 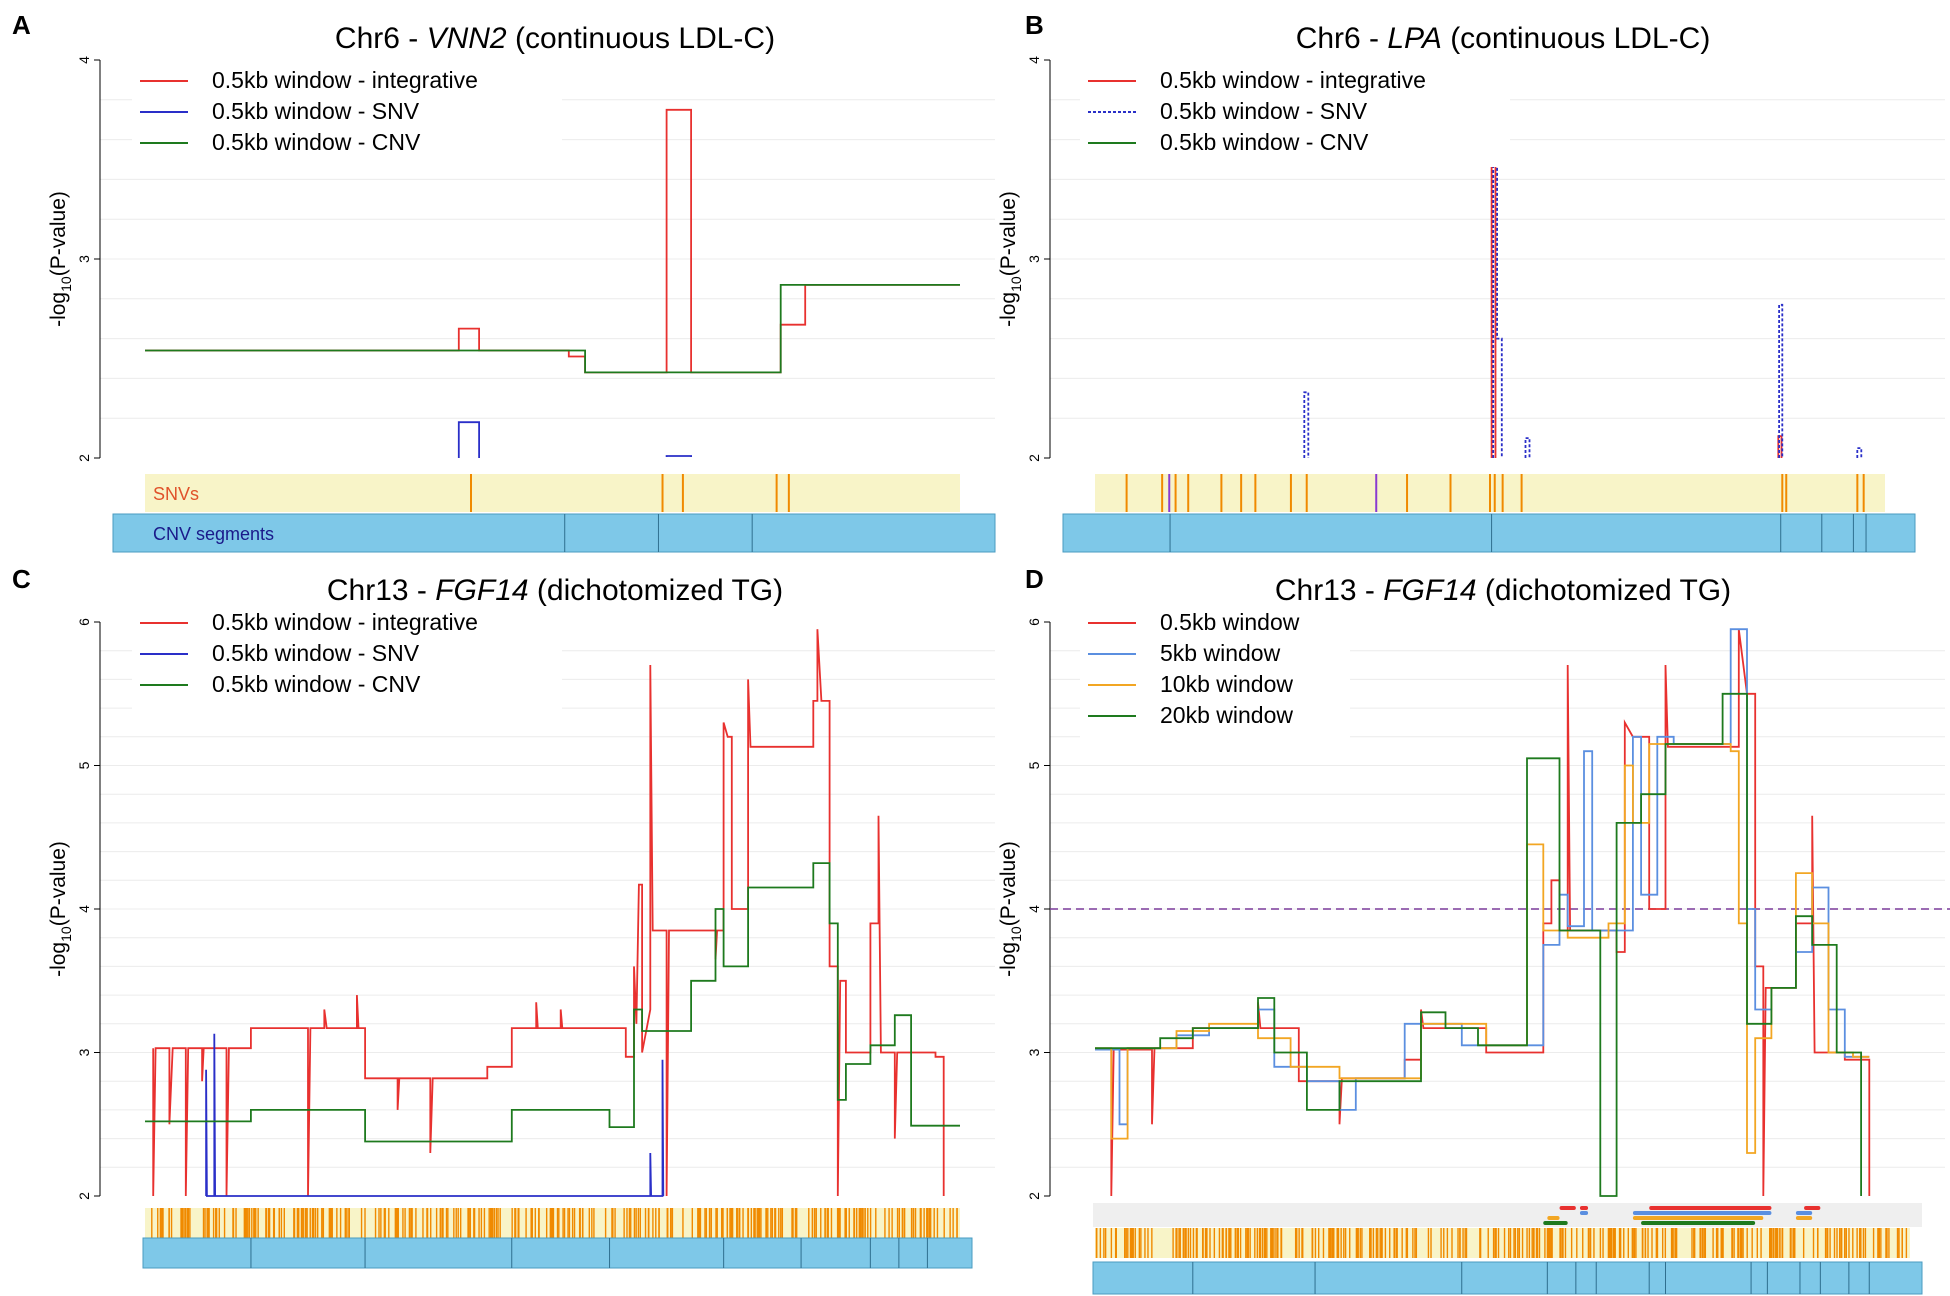 What do you see at coordinates (1230, 622) in the screenshot?
I see `legend-item-label: 0.5kb window` at bounding box center [1230, 622].